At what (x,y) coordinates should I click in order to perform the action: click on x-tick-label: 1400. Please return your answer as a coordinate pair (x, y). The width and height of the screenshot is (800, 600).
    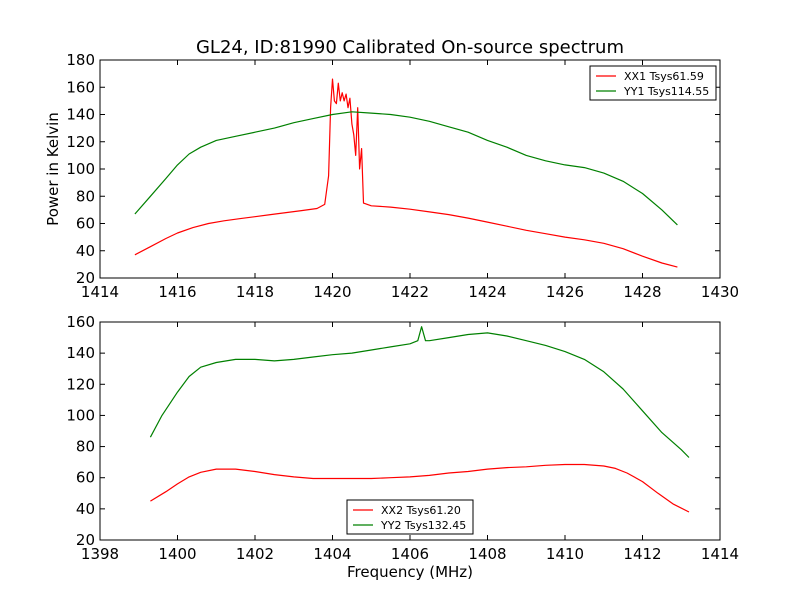
    Looking at the image, I should click on (177, 554).